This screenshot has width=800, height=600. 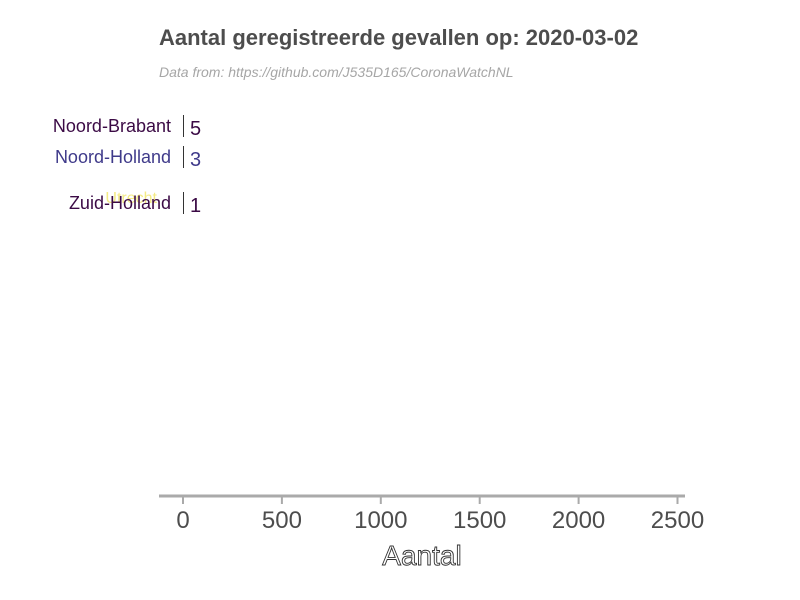 What do you see at coordinates (195, 129) in the screenshot?
I see `bar-value-label: 5` at bounding box center [195, 129].